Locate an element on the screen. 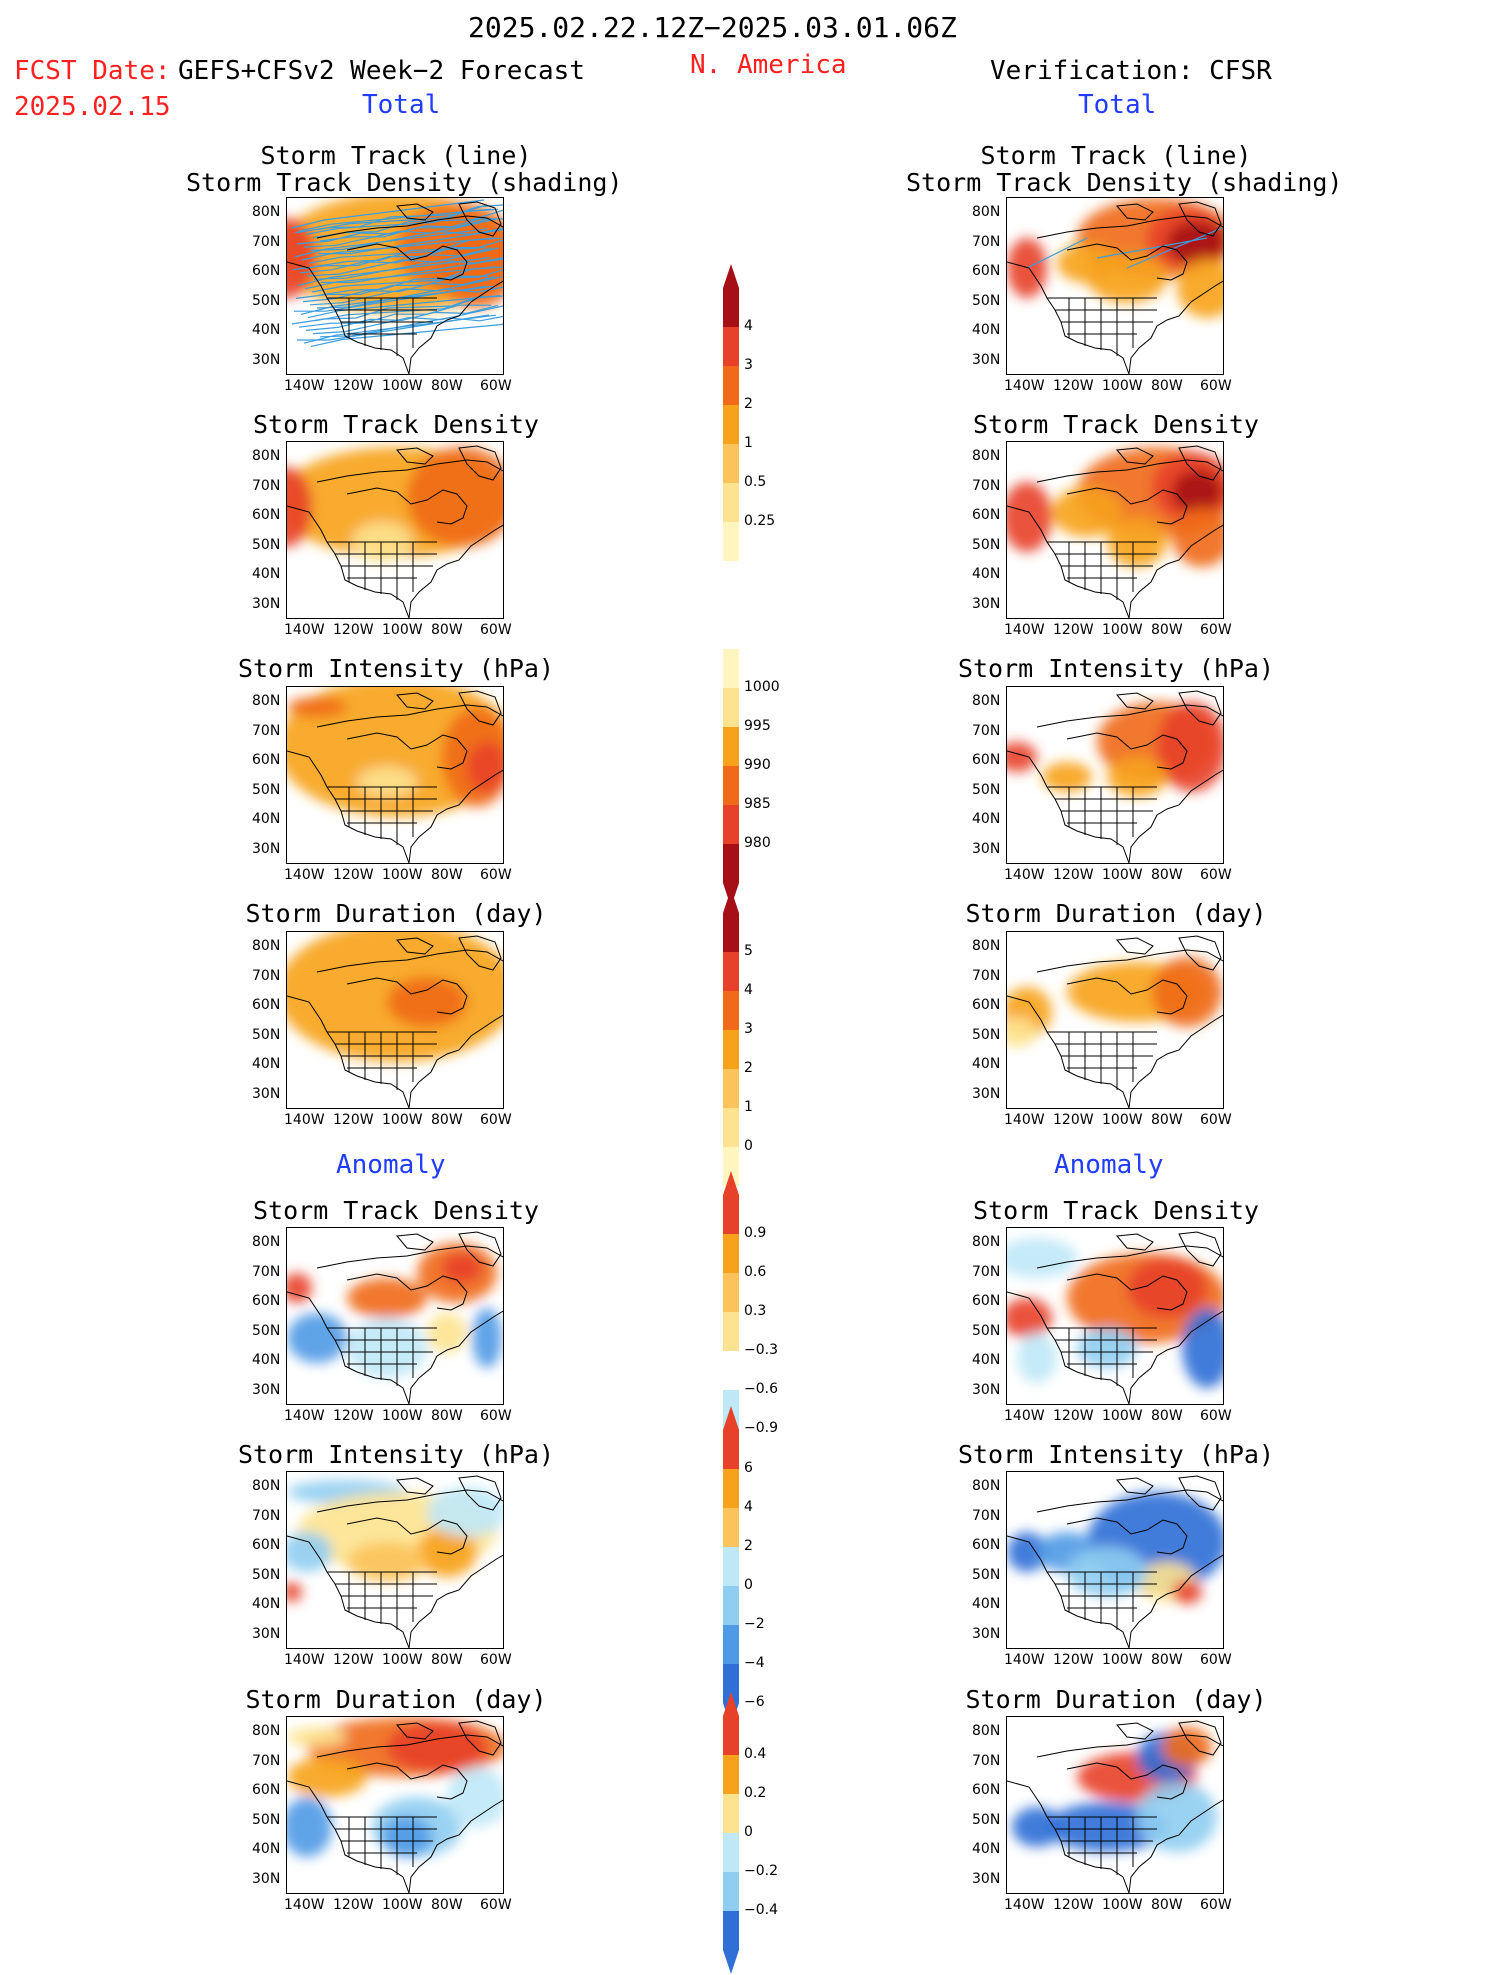  panel-title: Storm Intensity (hPa) is located at coordinates (1116, 668).